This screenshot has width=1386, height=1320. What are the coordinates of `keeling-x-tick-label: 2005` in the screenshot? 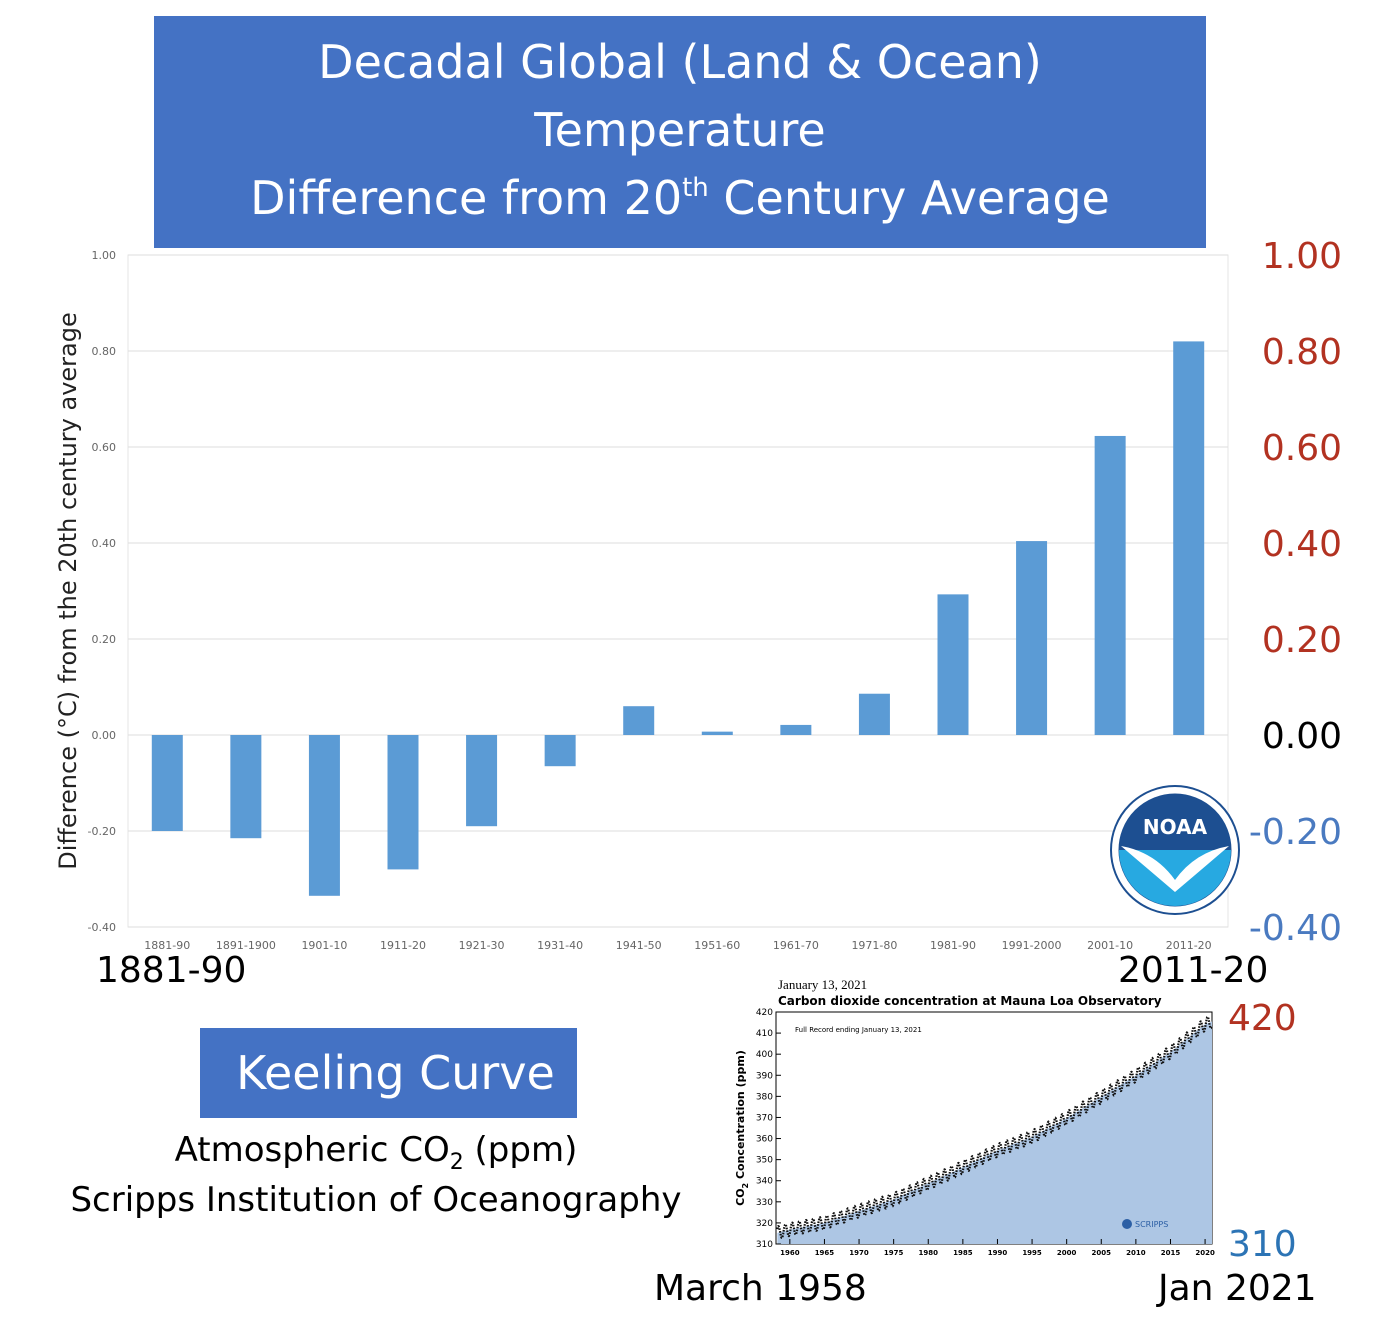 It's located at (1102, 1253).